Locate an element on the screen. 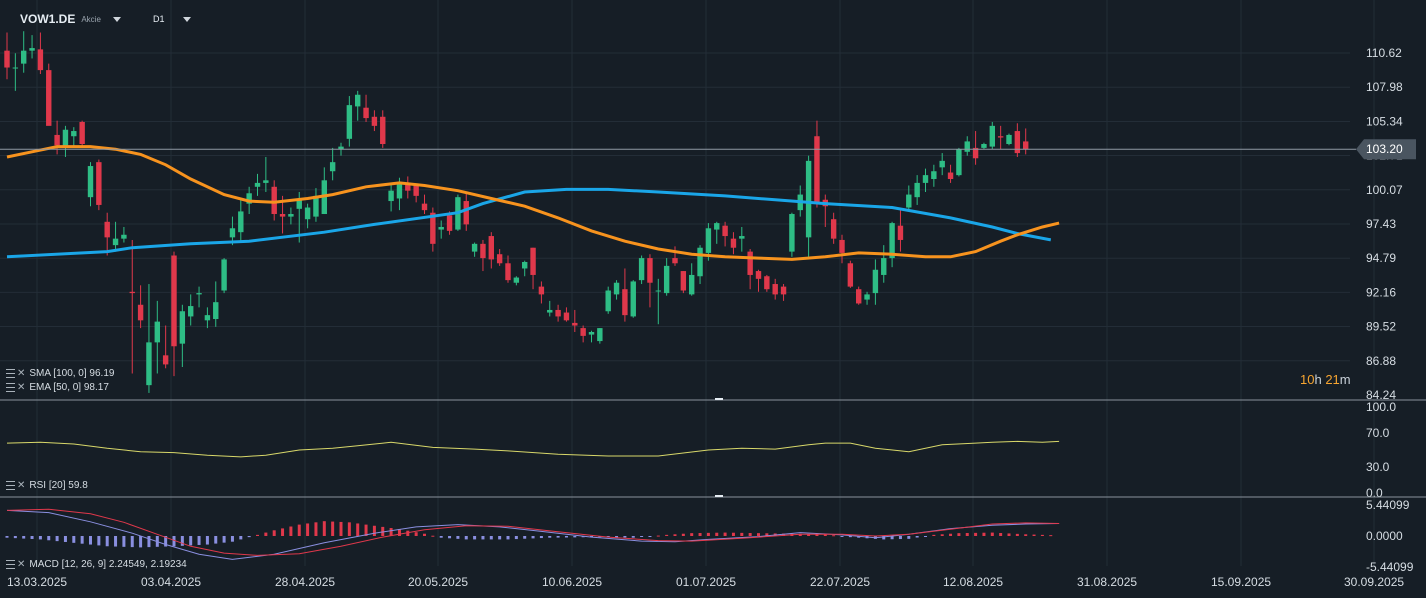 The height and width of the screenshot is (598, 1426). rsi-pane is located at coordinates (533, 449).